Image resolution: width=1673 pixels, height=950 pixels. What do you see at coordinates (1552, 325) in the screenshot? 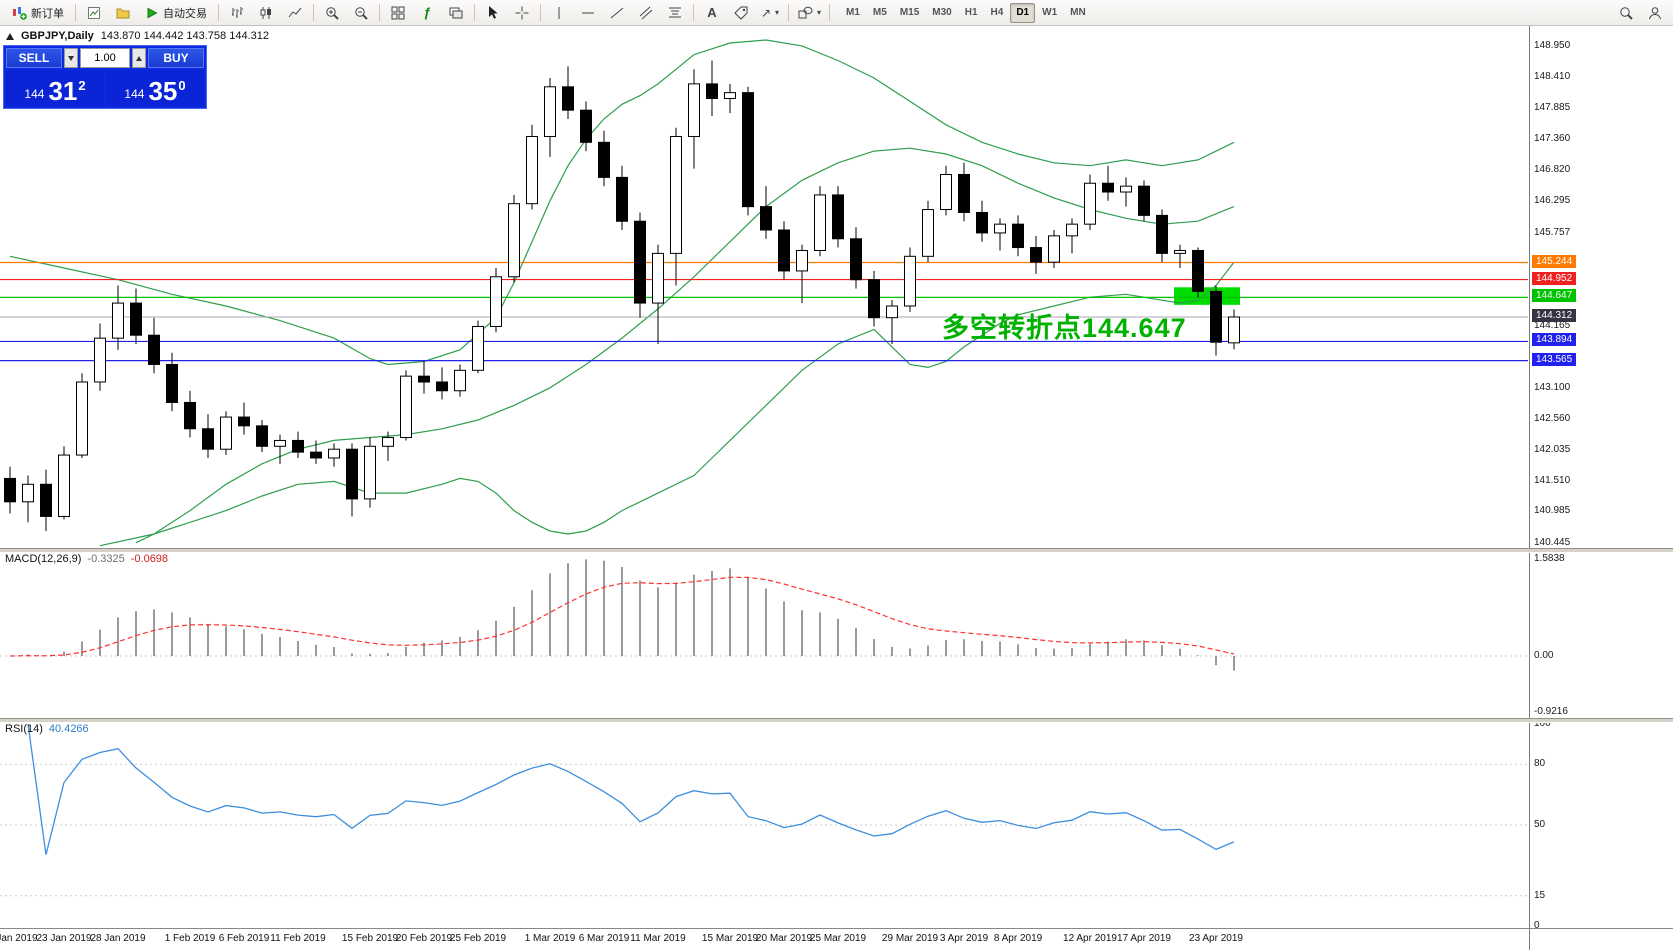
I see `price-axis-label: 144.165` at bounding box center [1552, 325].